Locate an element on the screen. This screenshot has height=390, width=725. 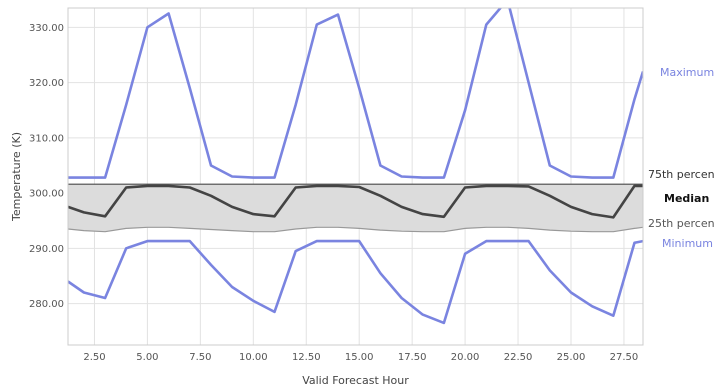
y-tick-label: 320.00 is located at coordinates (46, 83).